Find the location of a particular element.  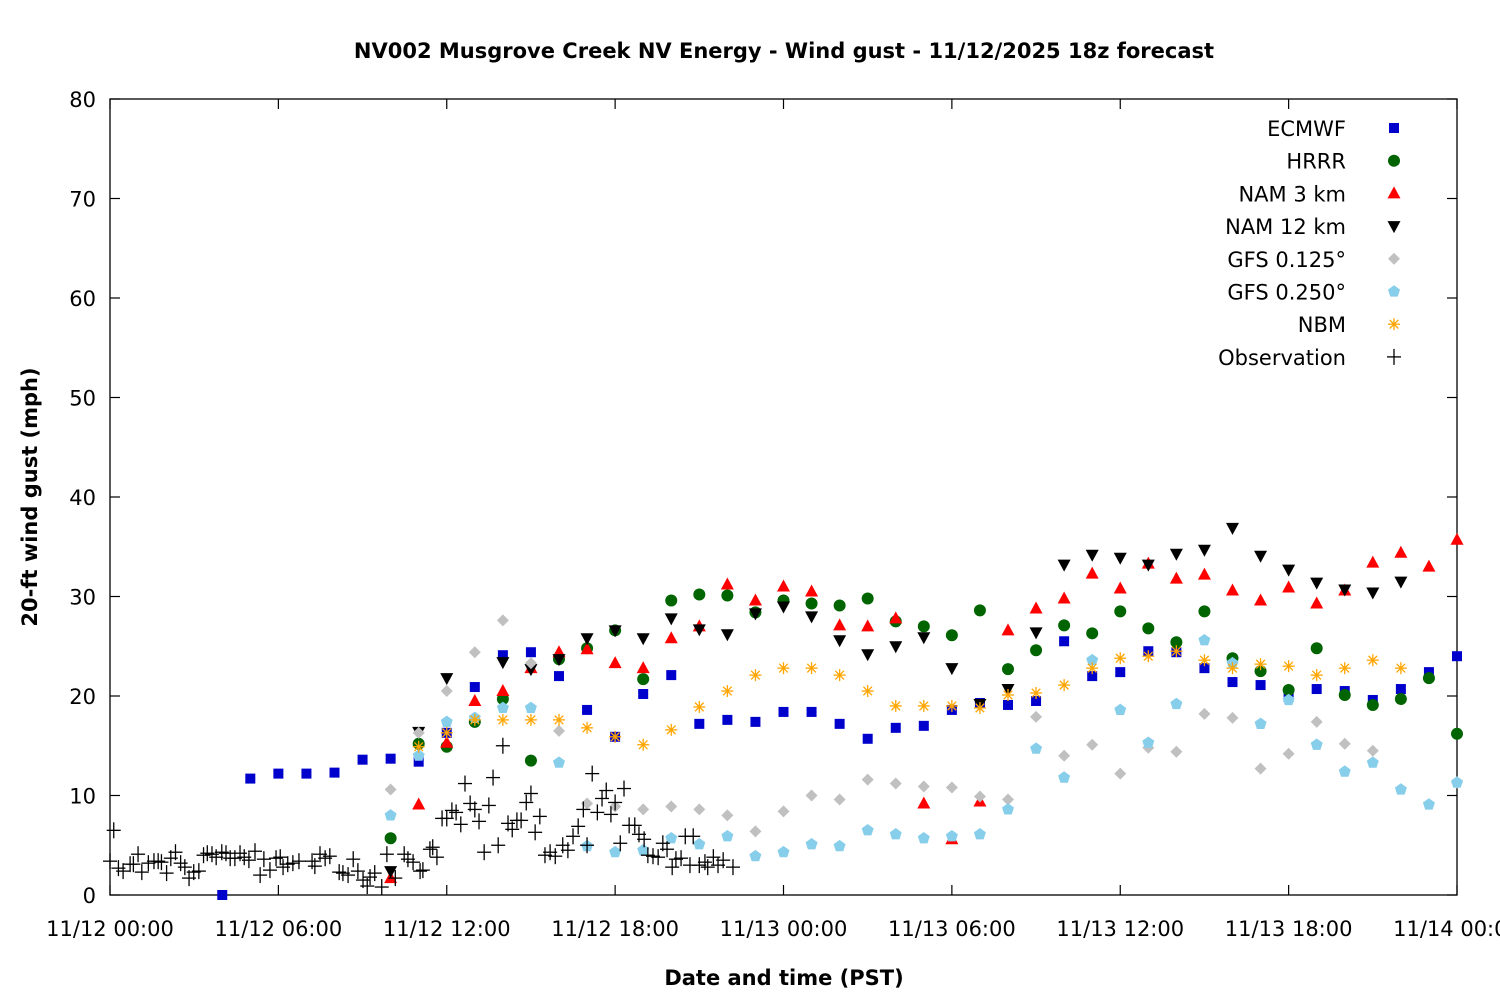

x-tick-label: 11/12 00:00 is located at coordinates (110, 929).